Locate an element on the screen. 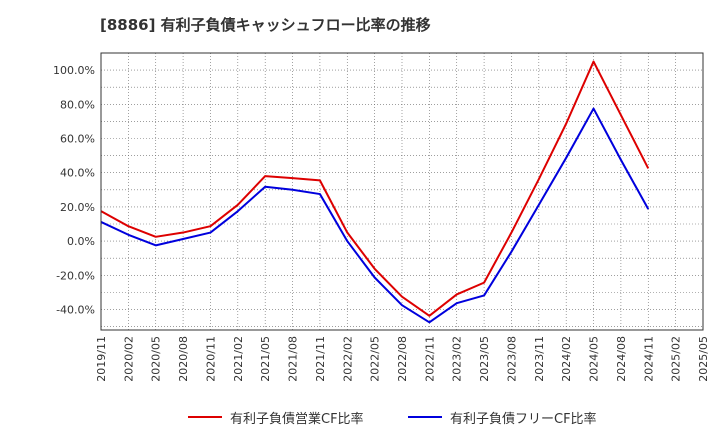  x-tick-label: 2021/11 is located at coordinates (320, 359).